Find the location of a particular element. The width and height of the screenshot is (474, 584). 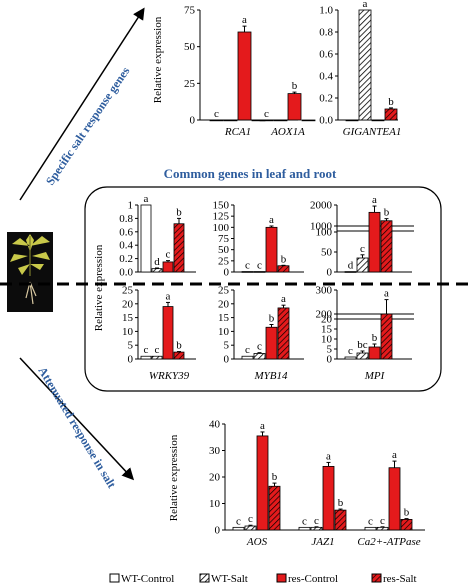

middle-1-axes: 0.0 0.20.4 0.60.81 is located at coordinates (157, 239).